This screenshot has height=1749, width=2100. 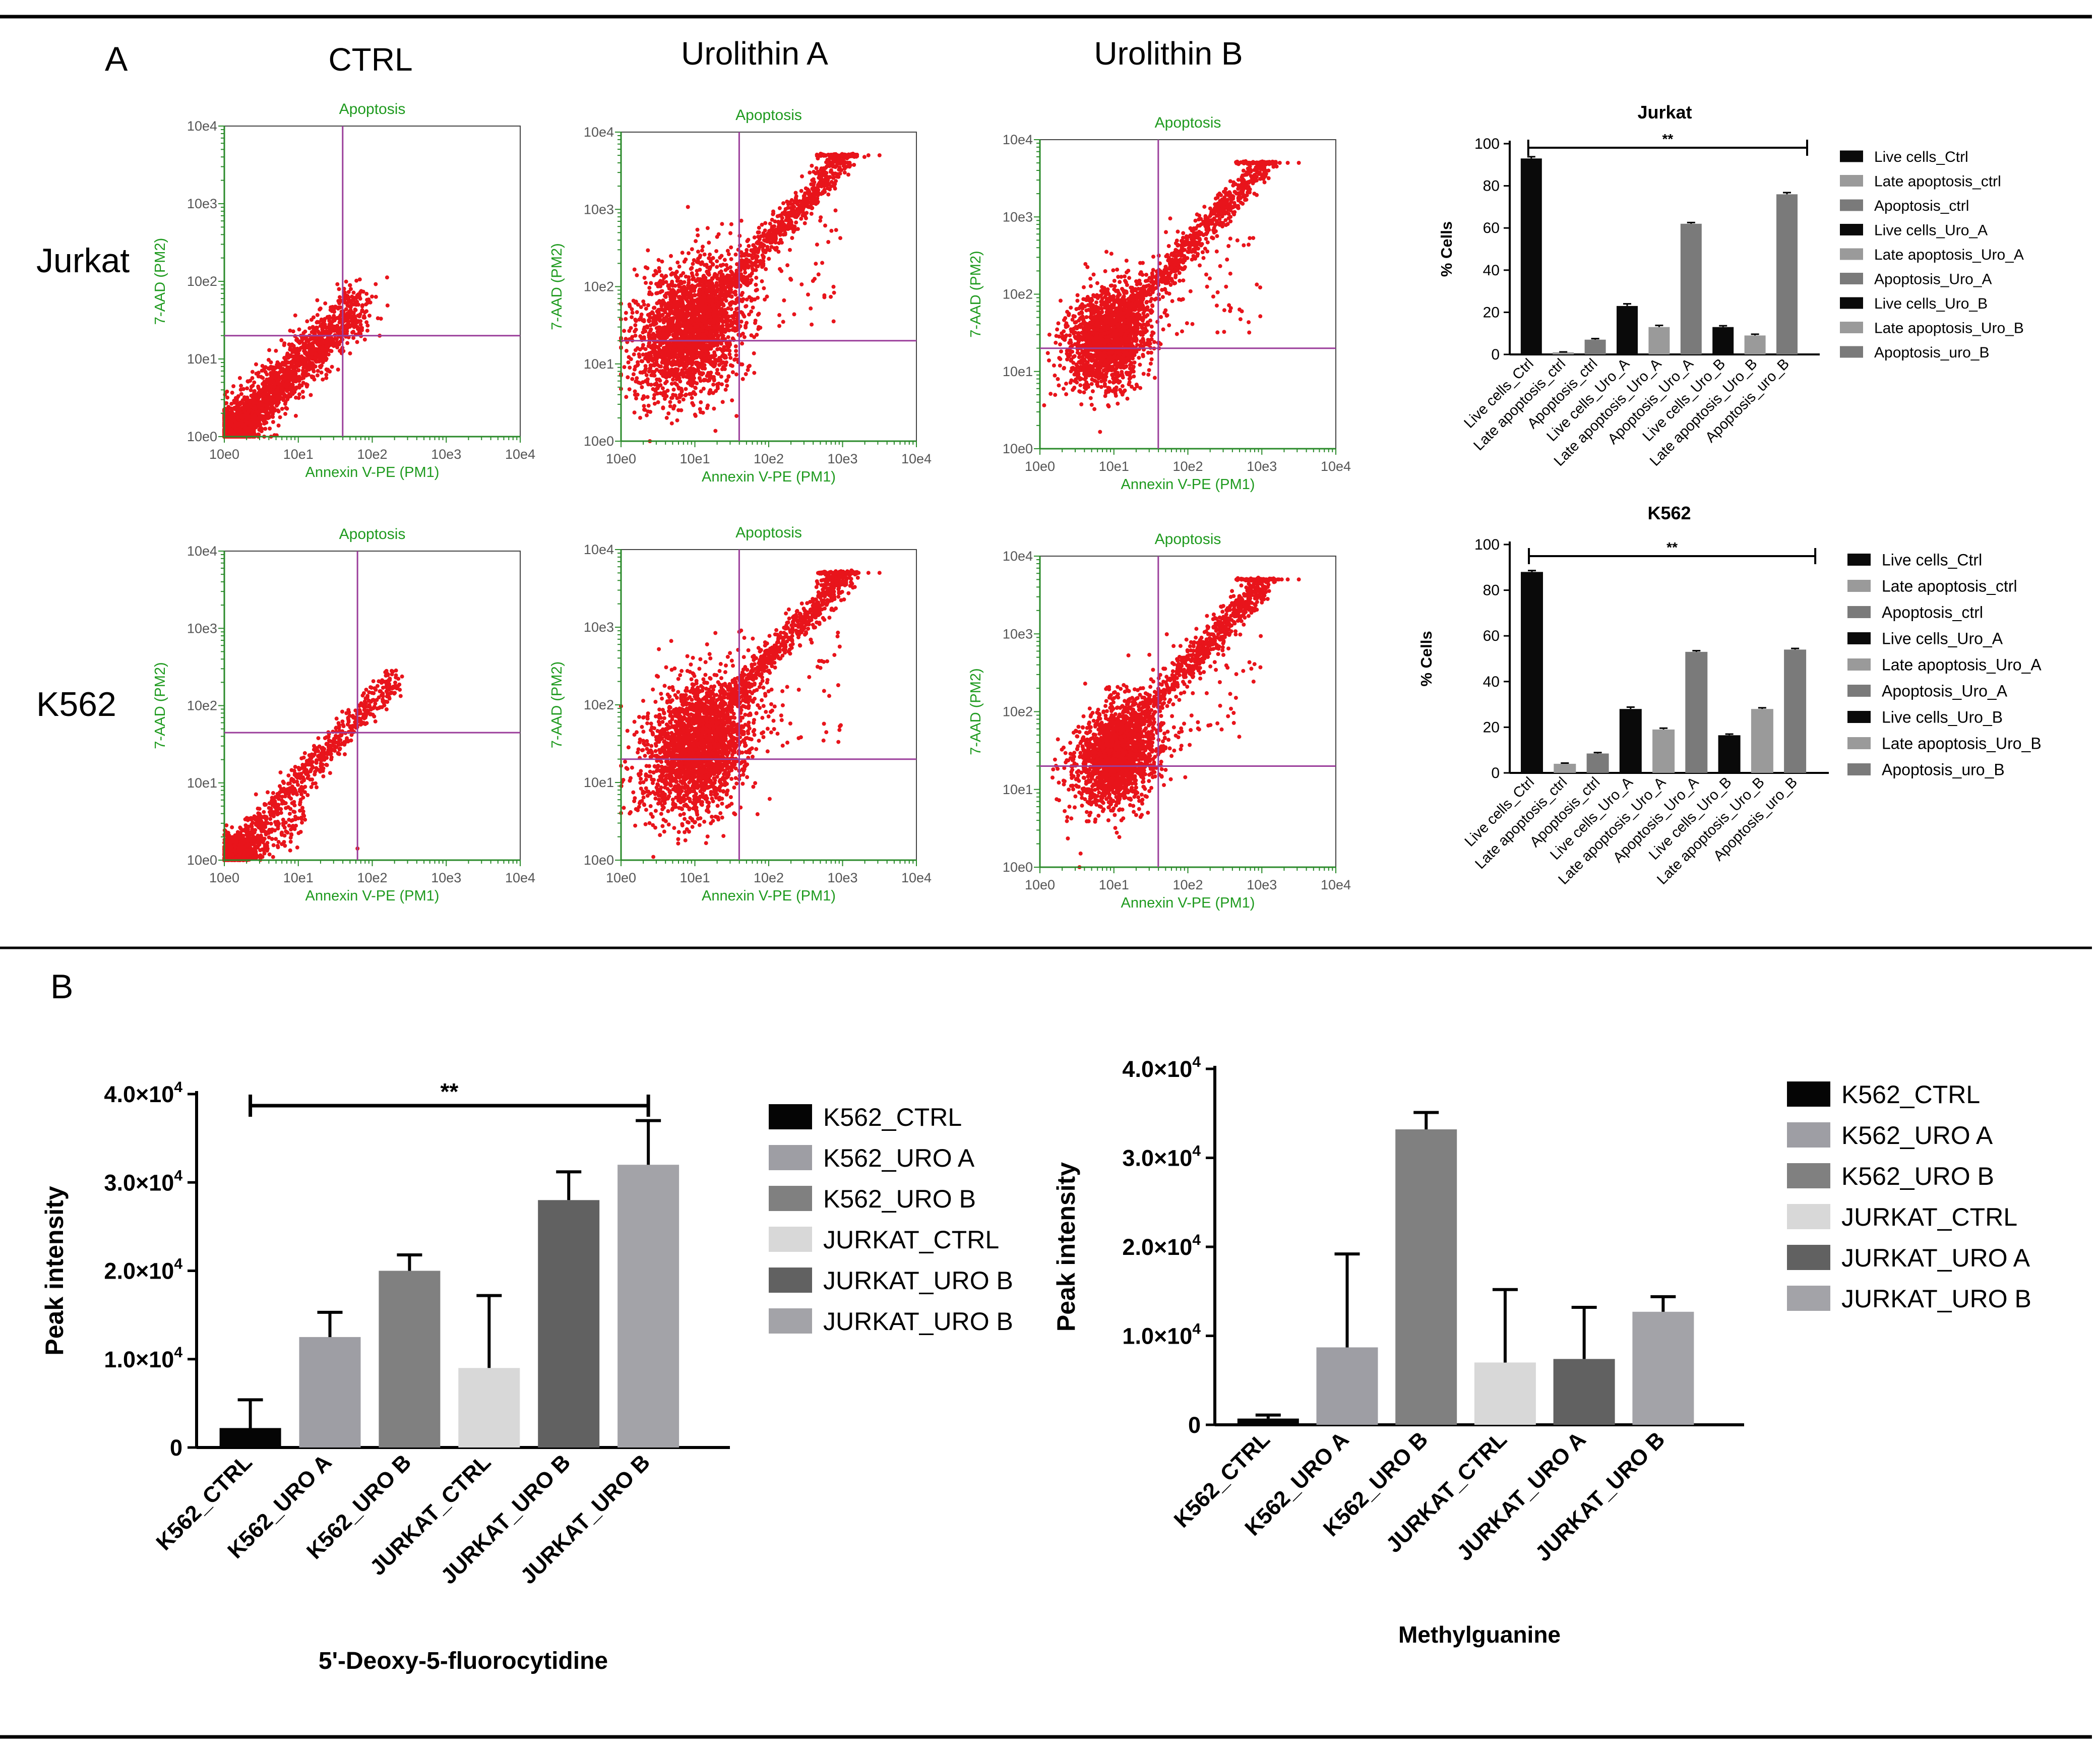 I want to click on x-tick-label: 10e4, so click(x=520, y=454).